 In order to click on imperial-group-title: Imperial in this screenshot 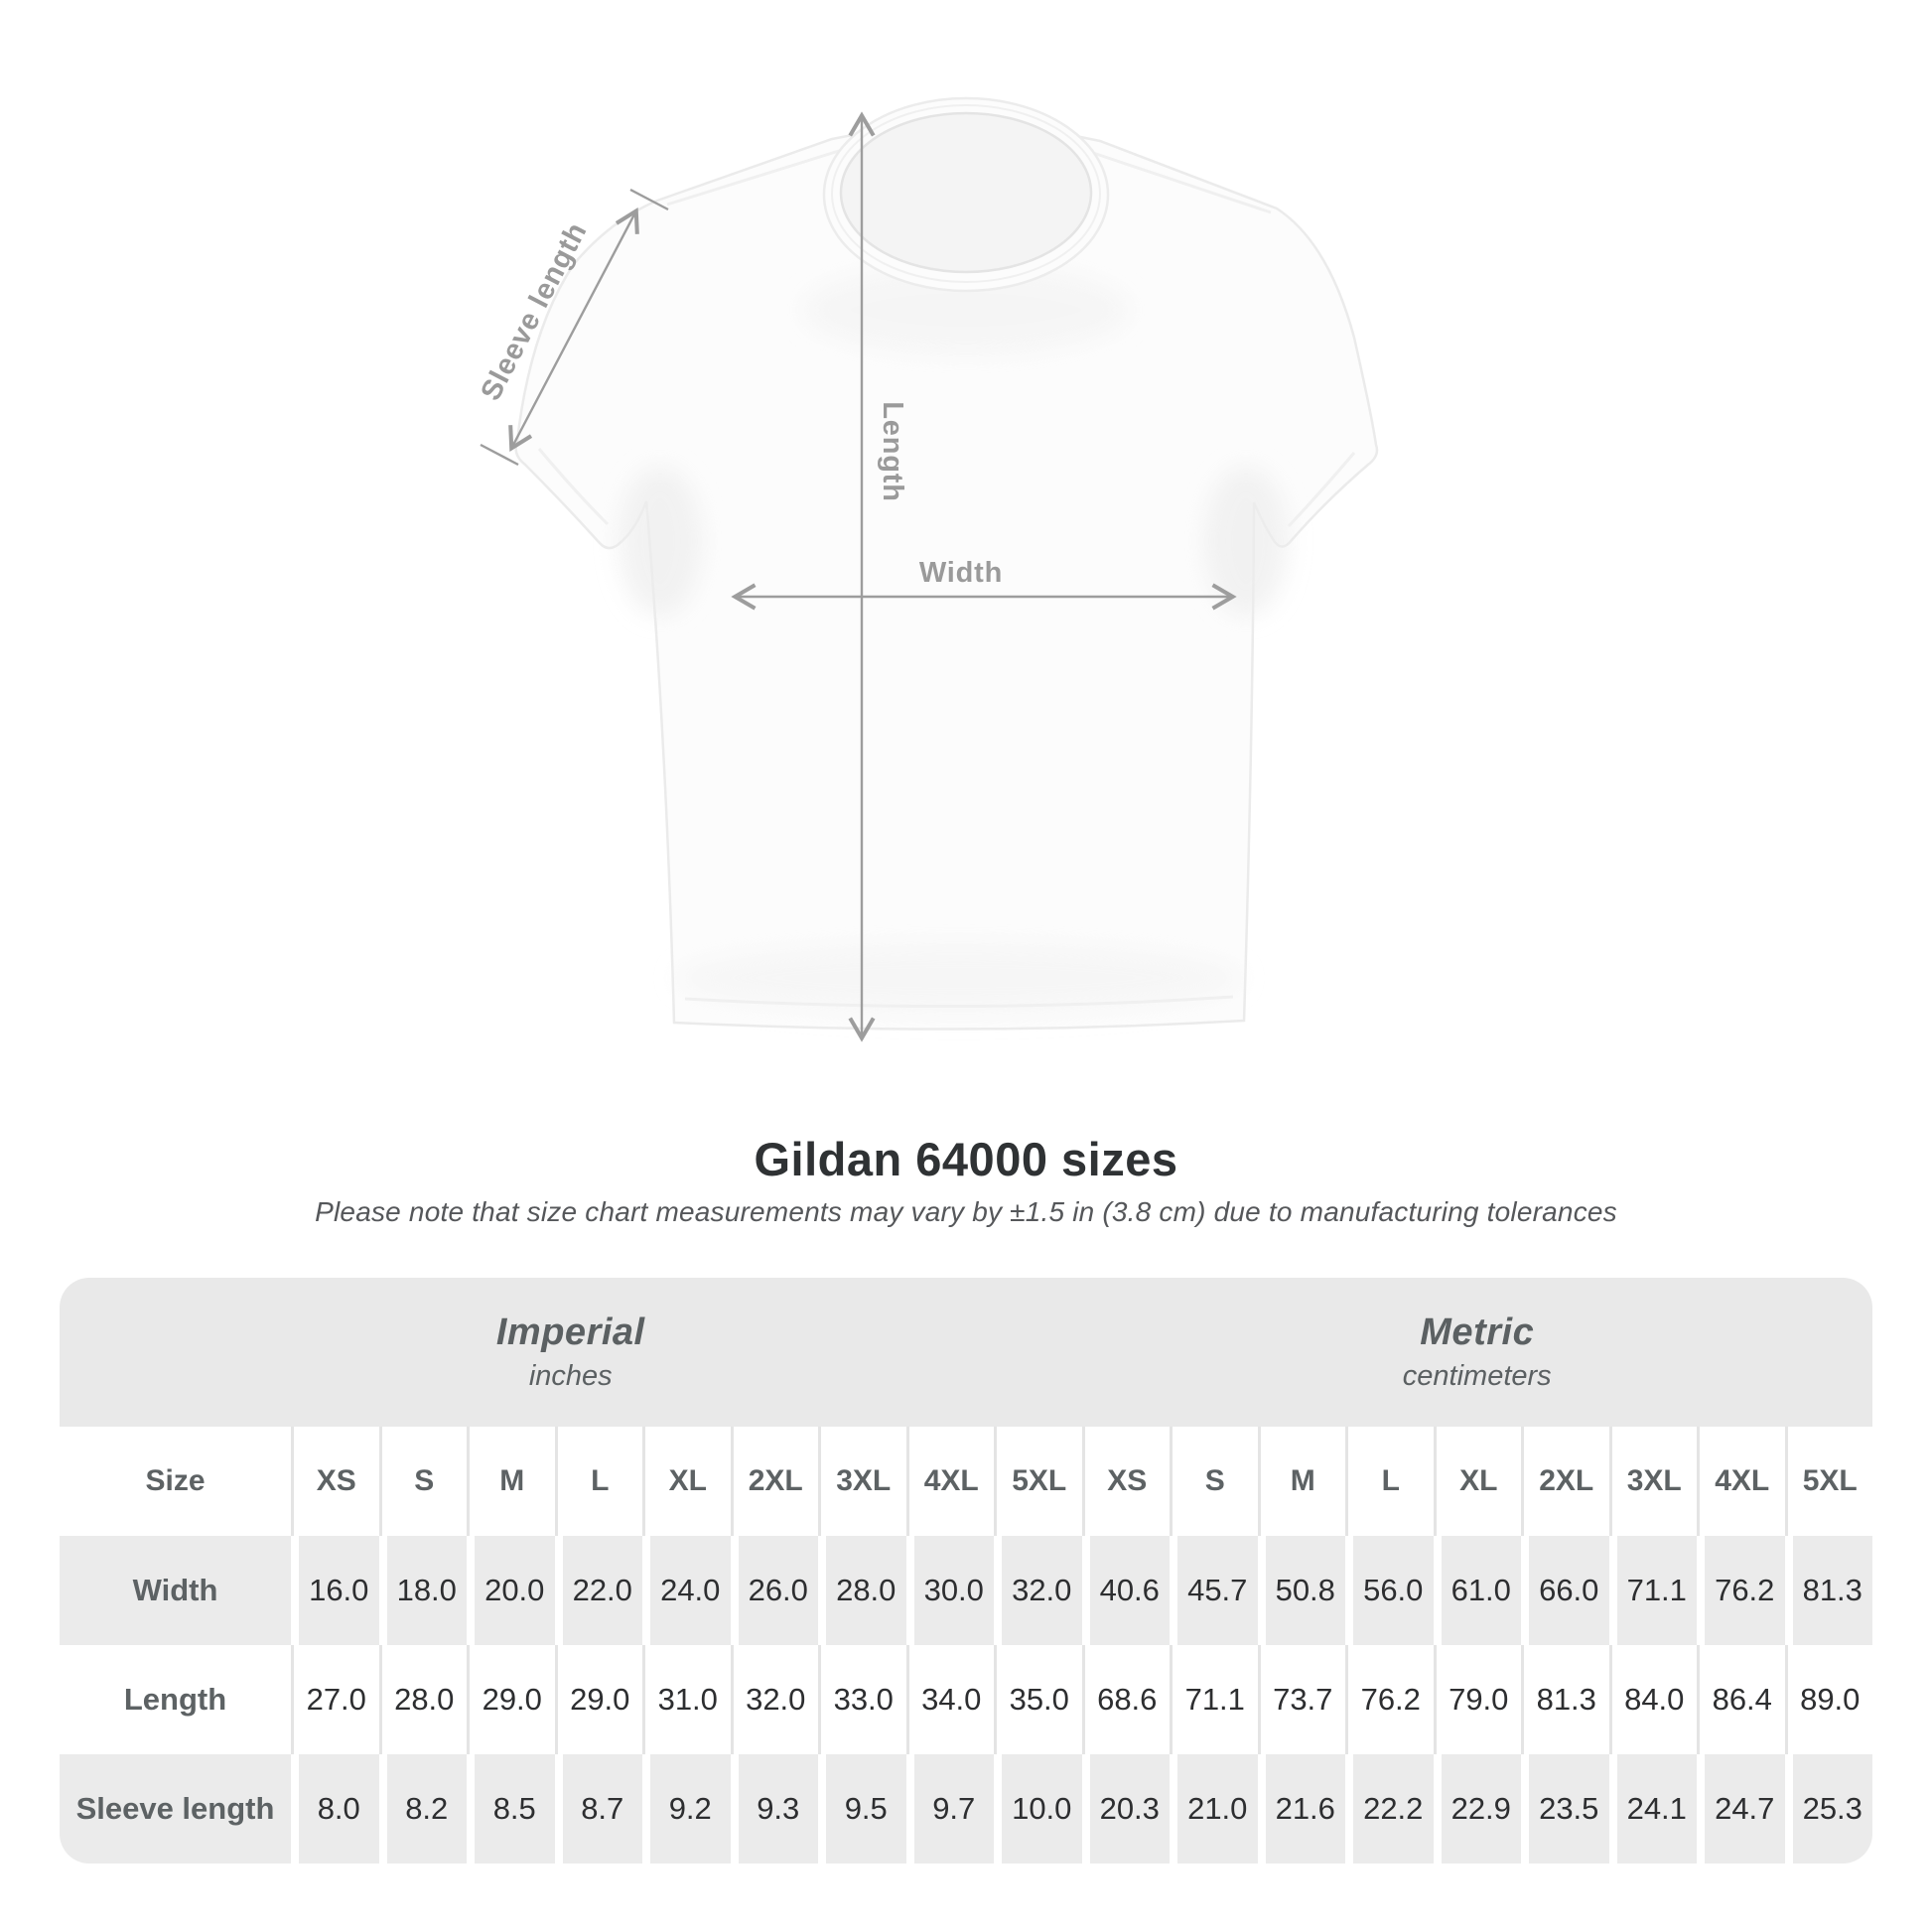, I will do `click(570, 1332)`.